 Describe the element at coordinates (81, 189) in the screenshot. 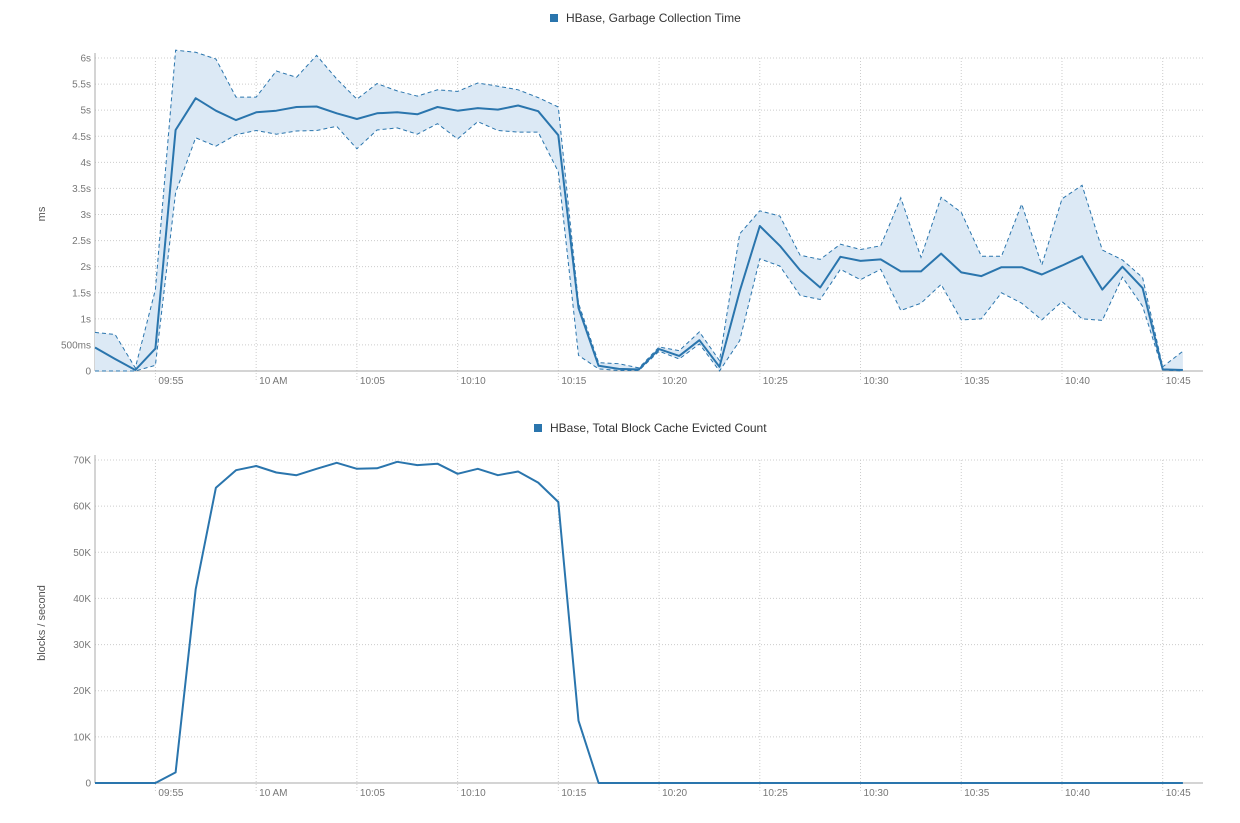

I see `gc-y-tick-label: 3.5s` at that location.